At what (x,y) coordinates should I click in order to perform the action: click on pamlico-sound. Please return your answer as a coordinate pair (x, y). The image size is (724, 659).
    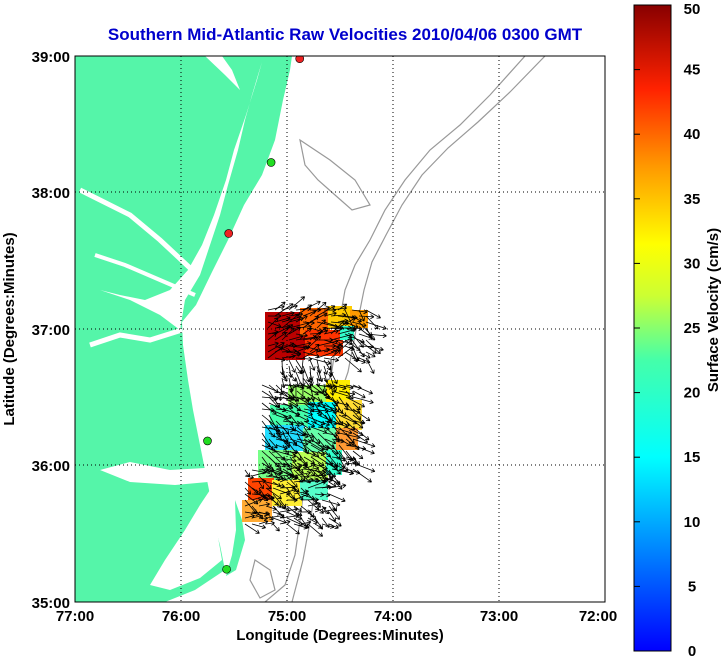
    Looking at the image, I should click on (186, 540).